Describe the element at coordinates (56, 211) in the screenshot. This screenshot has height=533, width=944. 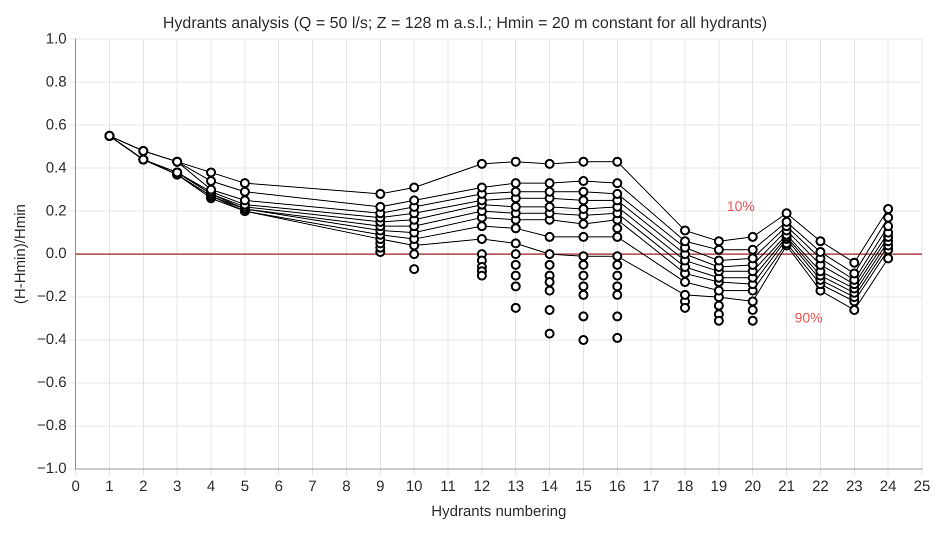
I see `y-tick-label: 0.2` at that location.